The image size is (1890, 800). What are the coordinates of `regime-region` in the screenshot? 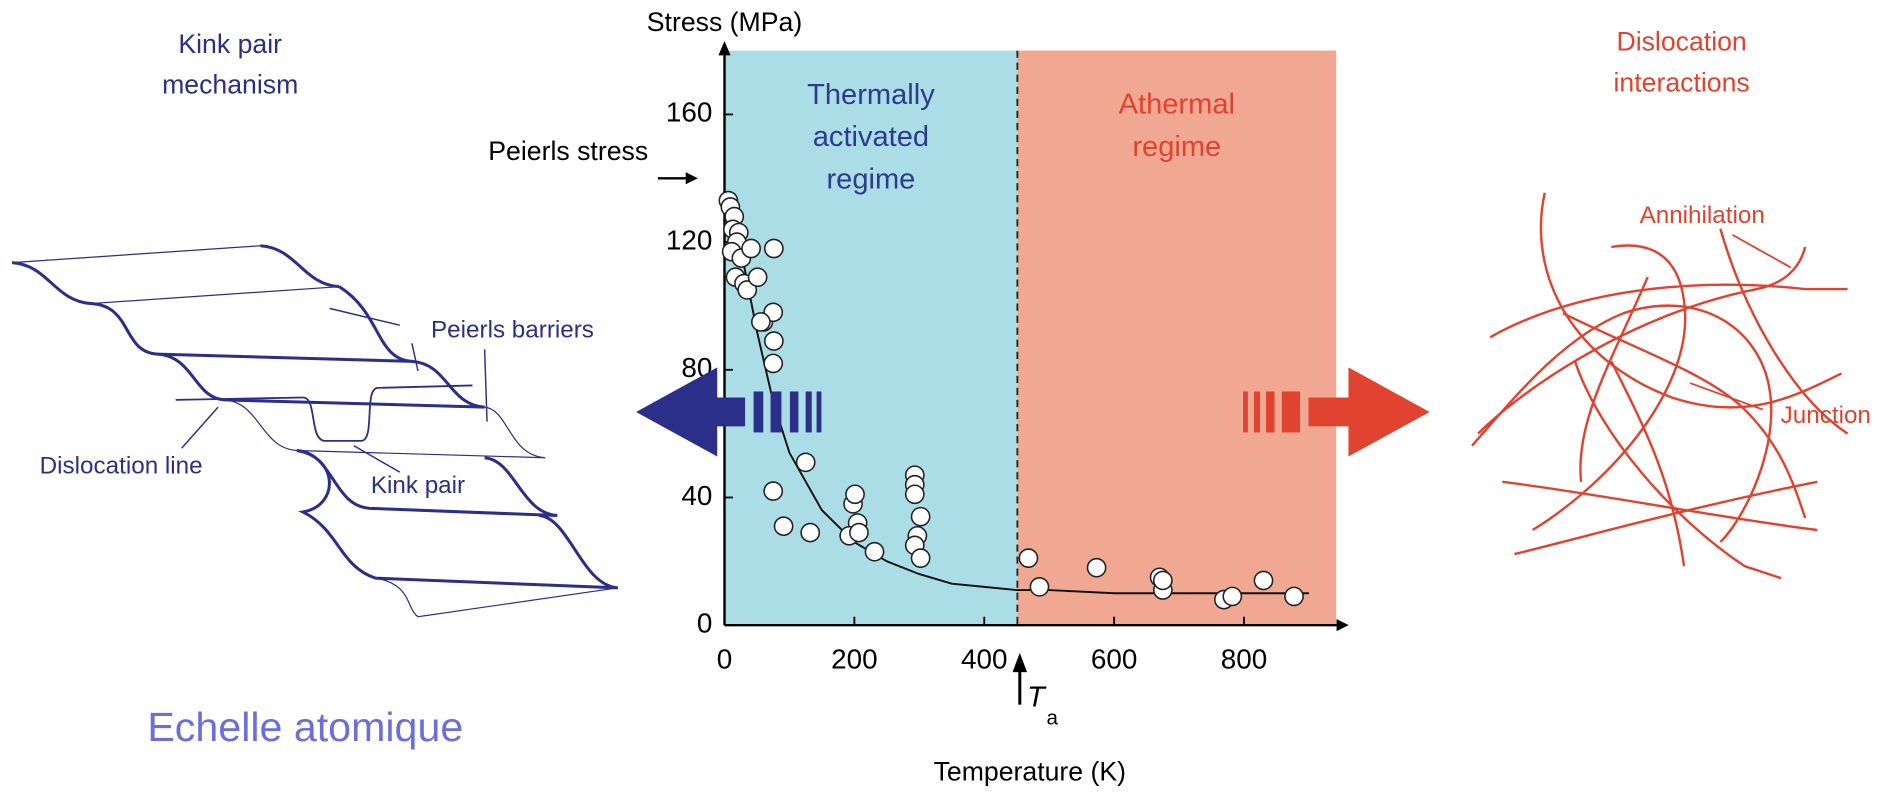 It's located at (1177, 338).